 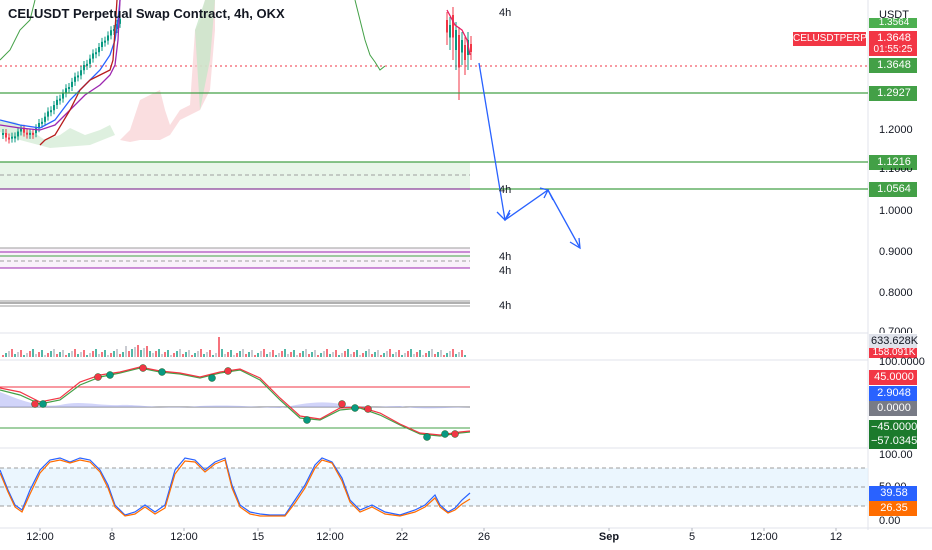 I want to click on cci-value-badge: 2.9048, so click(x=893, y=393).